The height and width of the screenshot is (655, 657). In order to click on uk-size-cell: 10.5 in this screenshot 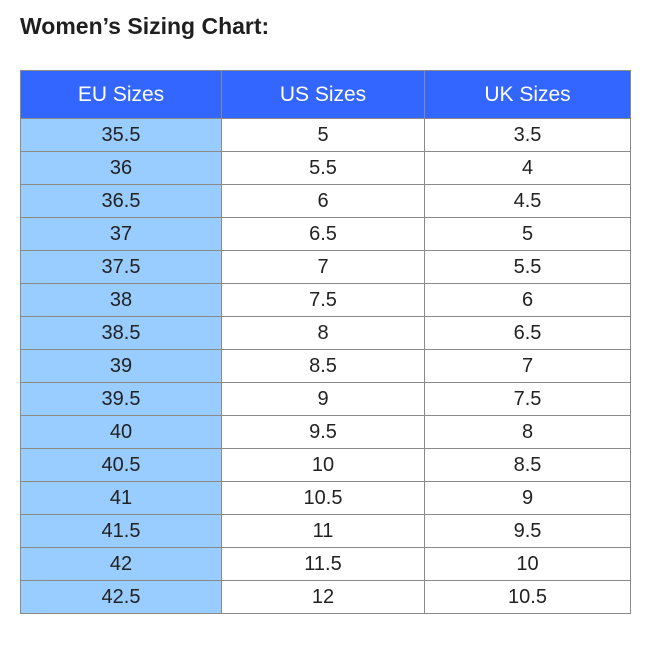, I will do `click(527, 597)`.